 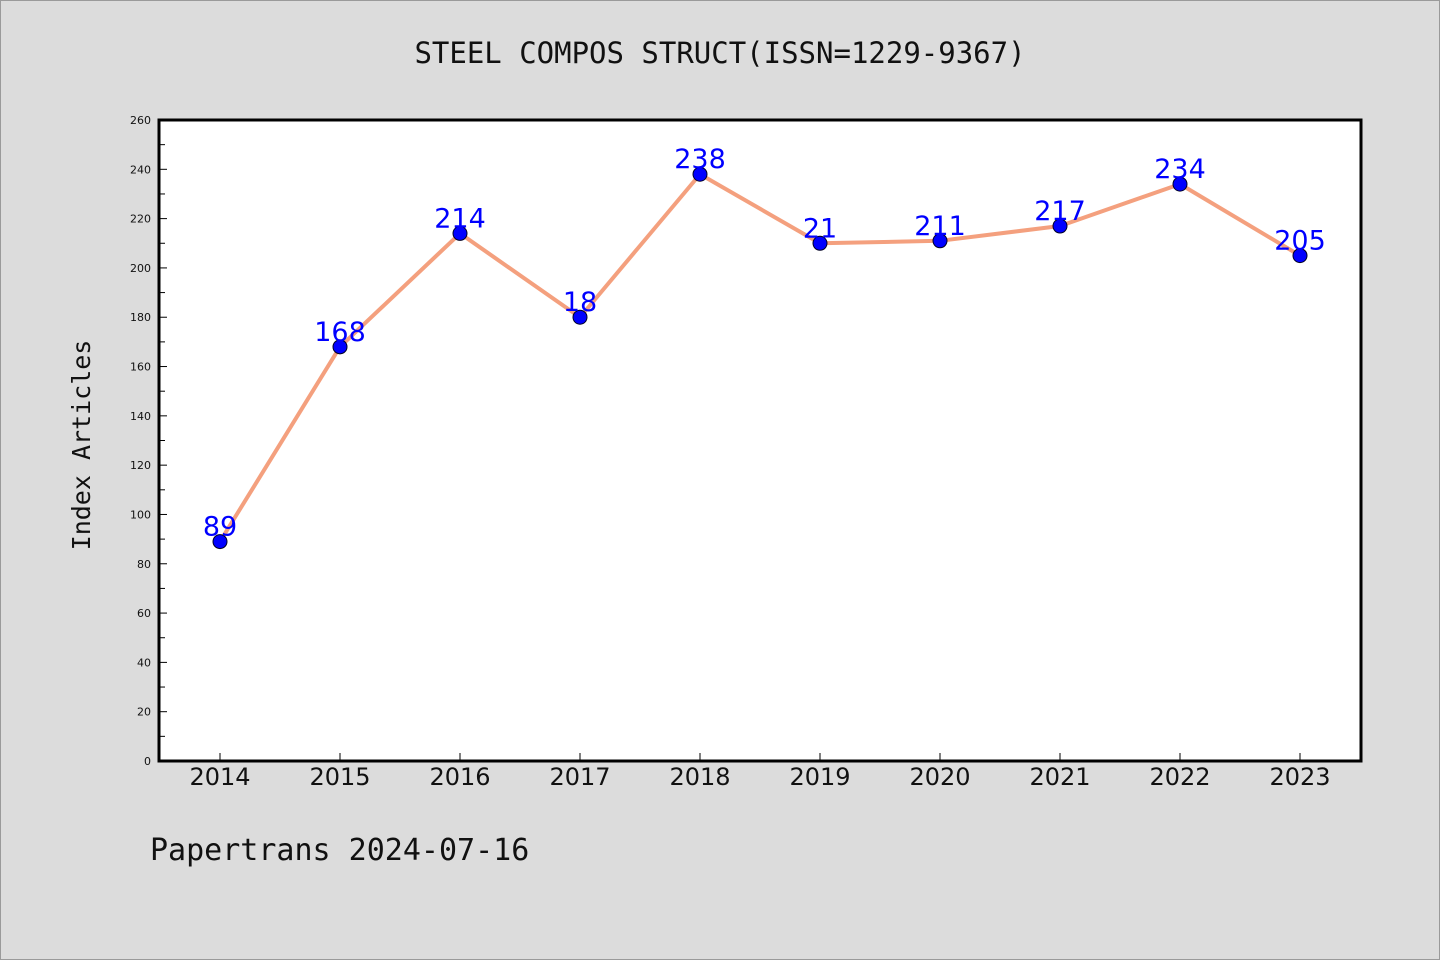 I want to click on data-label-2021: 217, so click(x=1060, y=211).